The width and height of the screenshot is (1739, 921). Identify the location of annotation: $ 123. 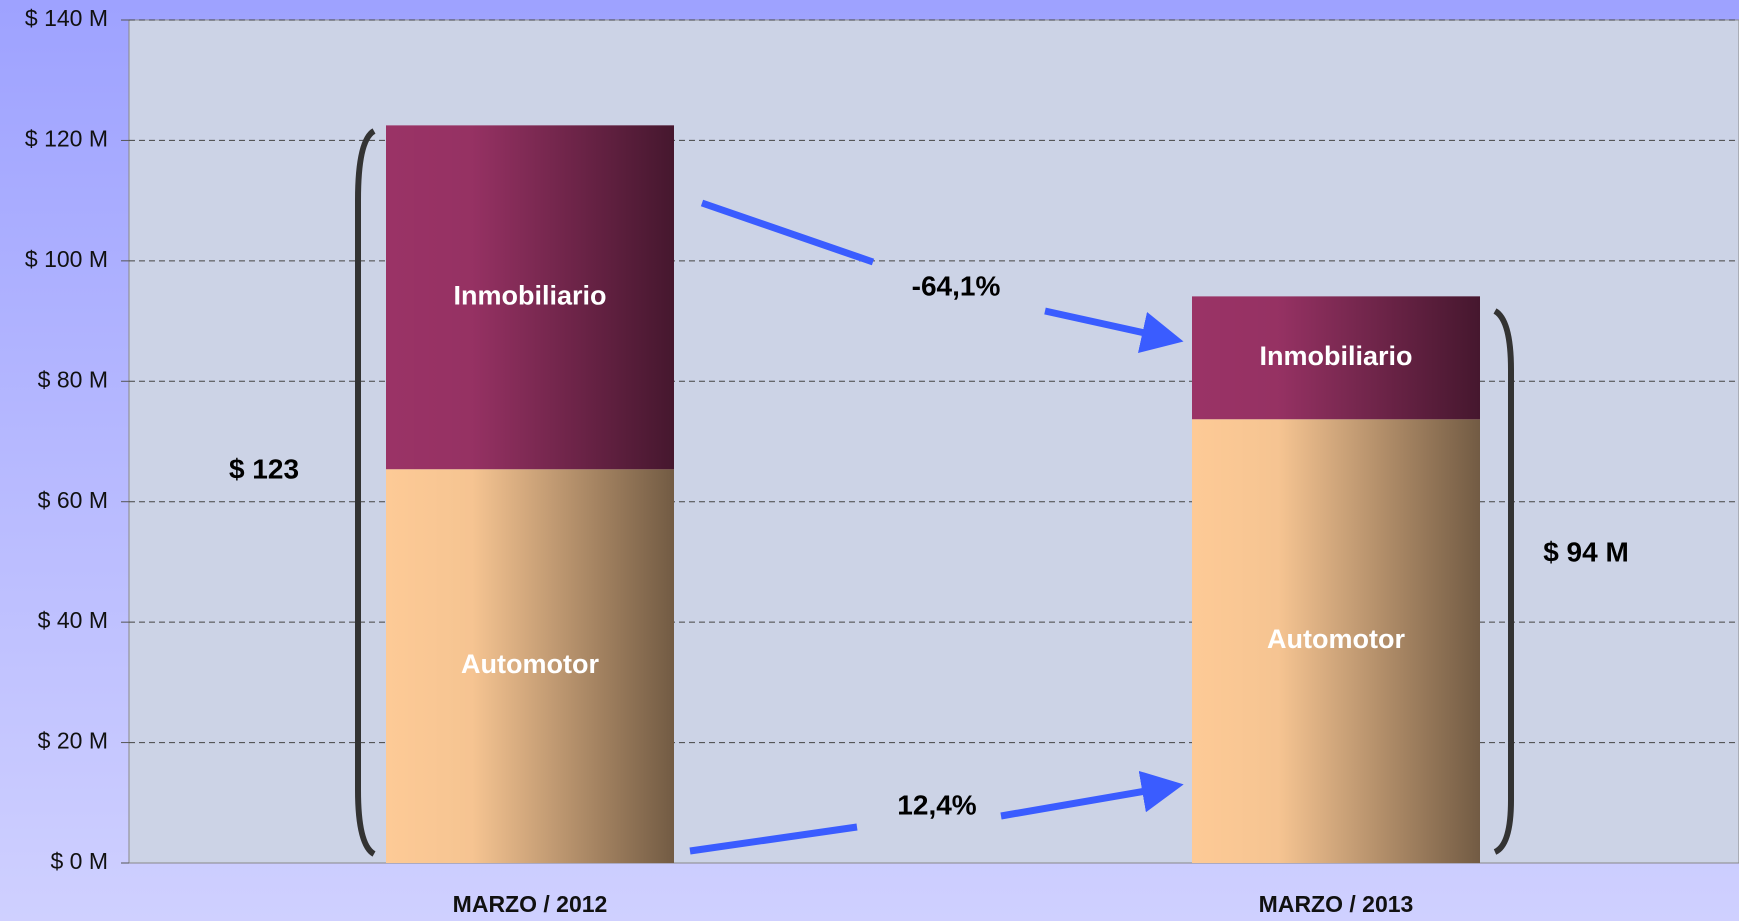
(264, 468).